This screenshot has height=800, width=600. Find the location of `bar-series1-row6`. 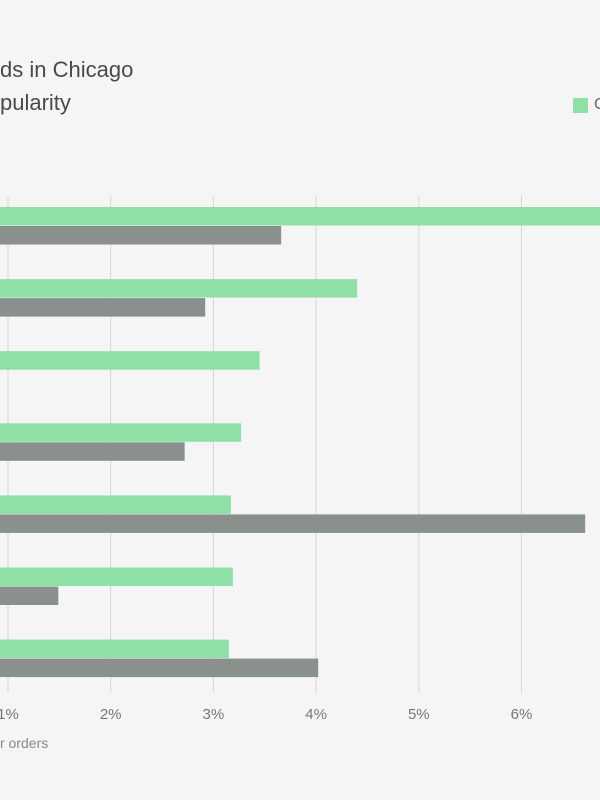

bar-series1-row6 is located at coordinates (116, 576).